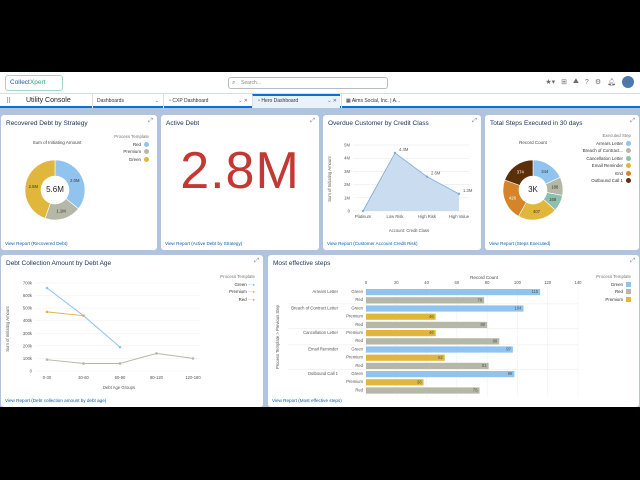 The image size is (640, 480). I want to click on legend-item: Red —●, so click(237, 300).